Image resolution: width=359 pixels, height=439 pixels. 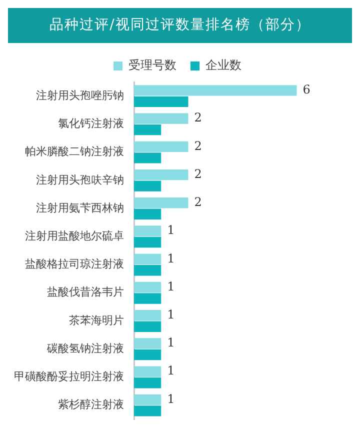 I want to click on y-tick-label: 注射用头孢唑肟钠, so click(x=80, y=95).